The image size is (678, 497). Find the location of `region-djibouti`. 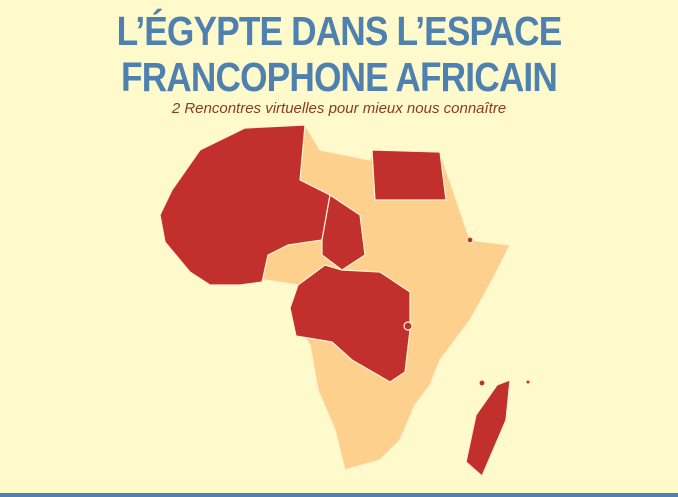

region-djibouti is located at coordinates (470, 240).